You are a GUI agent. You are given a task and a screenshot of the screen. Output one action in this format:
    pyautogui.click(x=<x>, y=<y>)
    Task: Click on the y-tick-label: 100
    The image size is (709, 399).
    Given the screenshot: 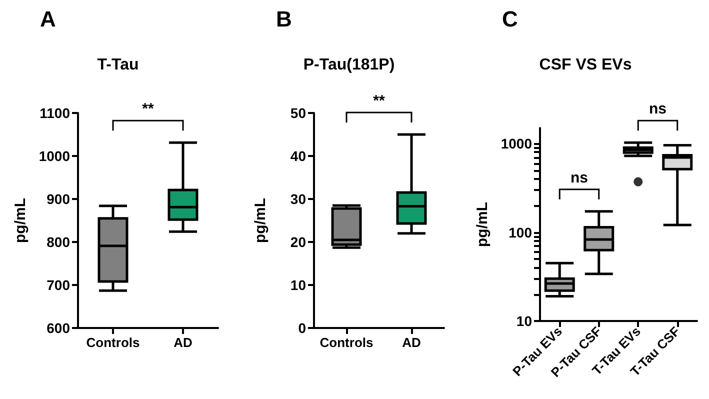 What is the action you would take?
    pyautogui.click(x=520, y=232)
    